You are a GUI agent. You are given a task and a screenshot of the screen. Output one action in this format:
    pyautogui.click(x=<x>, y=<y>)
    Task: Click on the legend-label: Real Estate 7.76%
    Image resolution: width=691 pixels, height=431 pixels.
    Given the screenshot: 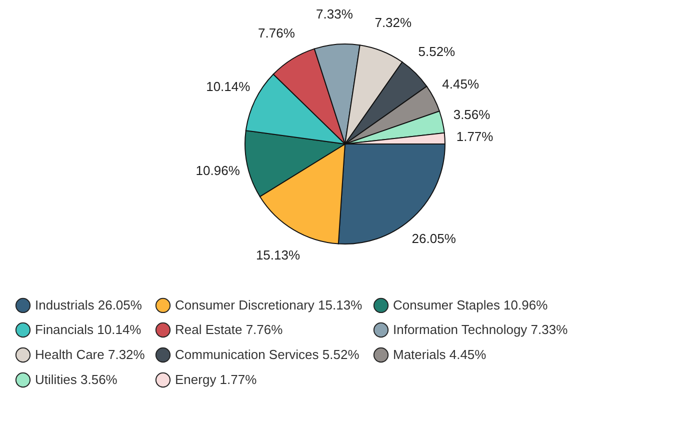 What is the action you would take?
    pyautogui.click(x=229, y=329)
    